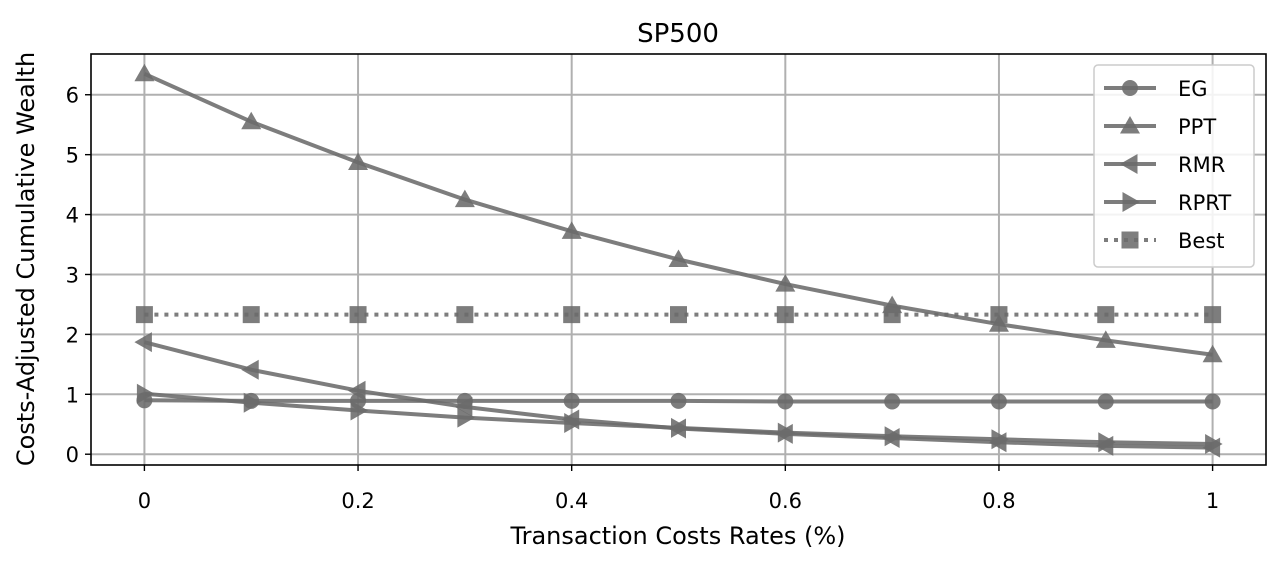 Image resolution: width=1281 pixels, height=565 pixels. Describe the element at coordinates (1193, 89) in the screenshot. I see `legend-label: EG` at that location.